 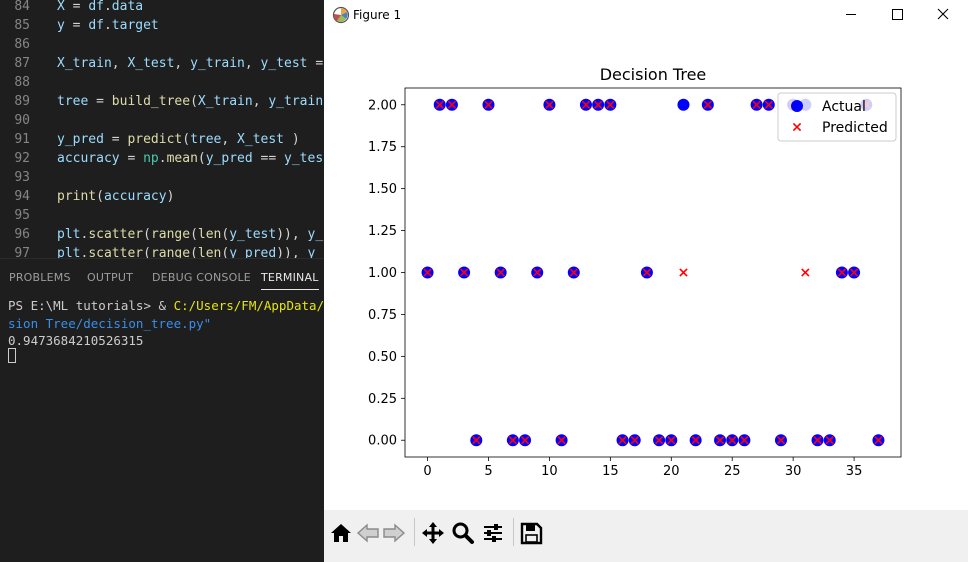 What do you see at coordinates (248, 305) in the screenshot?
I see `terminal-command-path: C:/Users/FM/AppData/Loc` at bounding box center [248, 305].